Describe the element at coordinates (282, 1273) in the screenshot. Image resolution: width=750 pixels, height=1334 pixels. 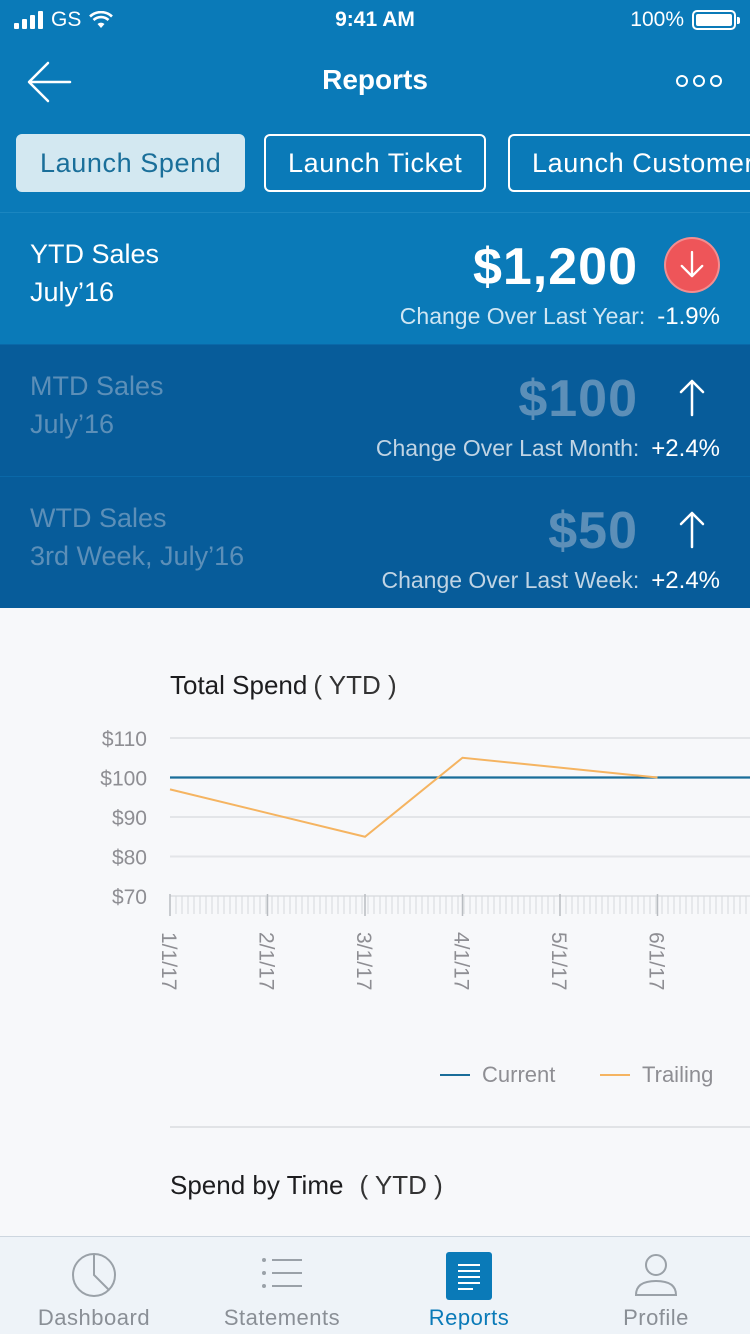
I see `list-icon` at that location.